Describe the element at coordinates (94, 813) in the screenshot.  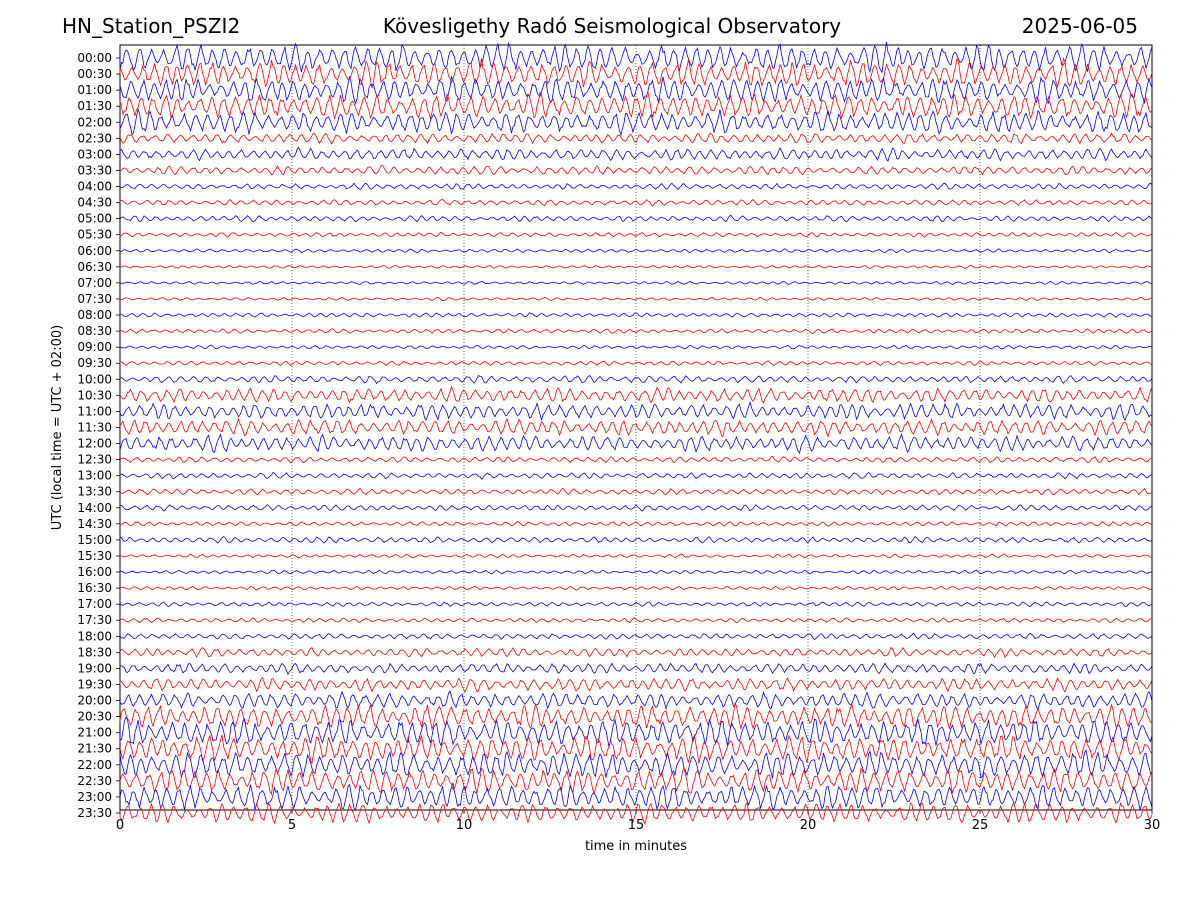
I see `row-label: 23:30` at that location.